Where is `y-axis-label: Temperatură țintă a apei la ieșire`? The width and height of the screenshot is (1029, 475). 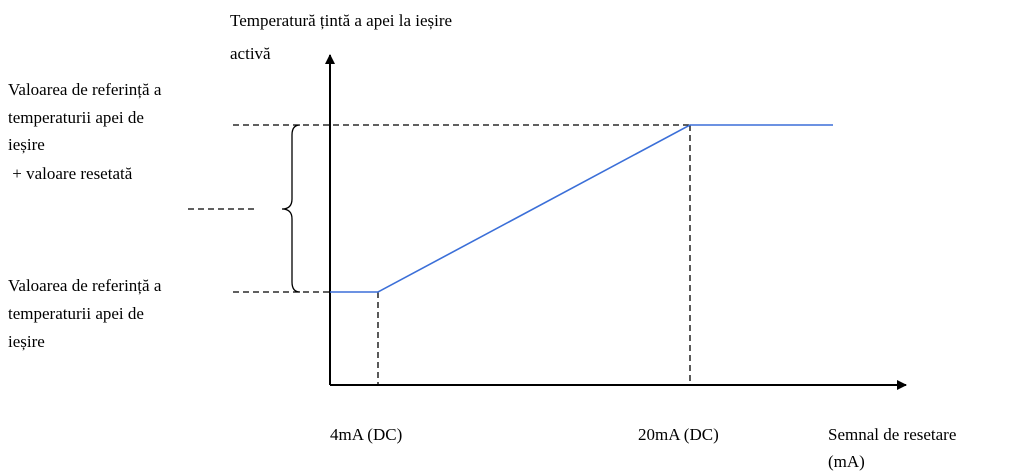
y-axis-label: Temperatură țintă a apei la ieșire is located at coordinates (341, 20).